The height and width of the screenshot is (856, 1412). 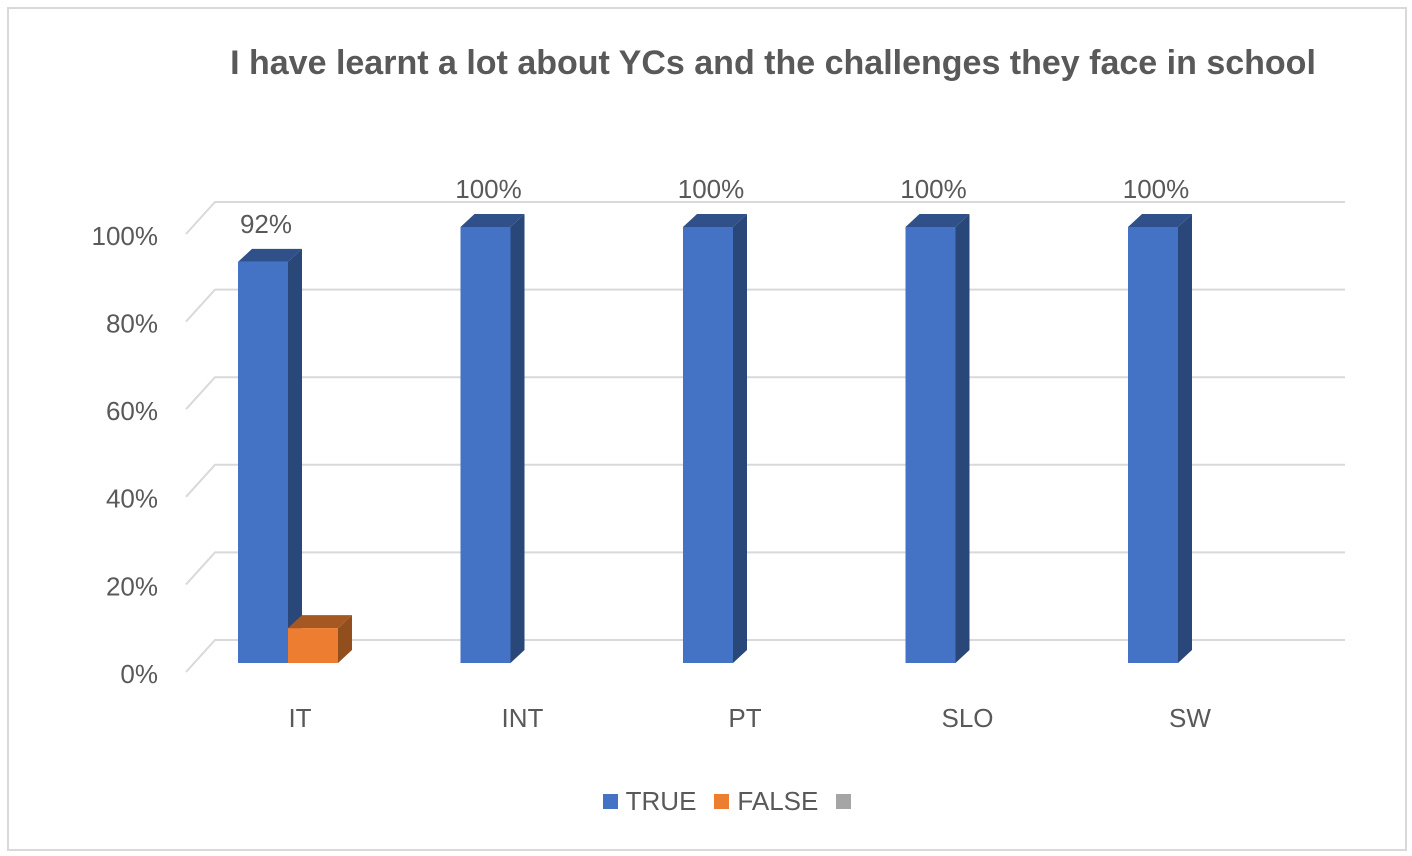 What do you see at coordinates (132, 499) in the screenshot?
I see `y-tick-label: 40%` at bounding box center [132, 499].